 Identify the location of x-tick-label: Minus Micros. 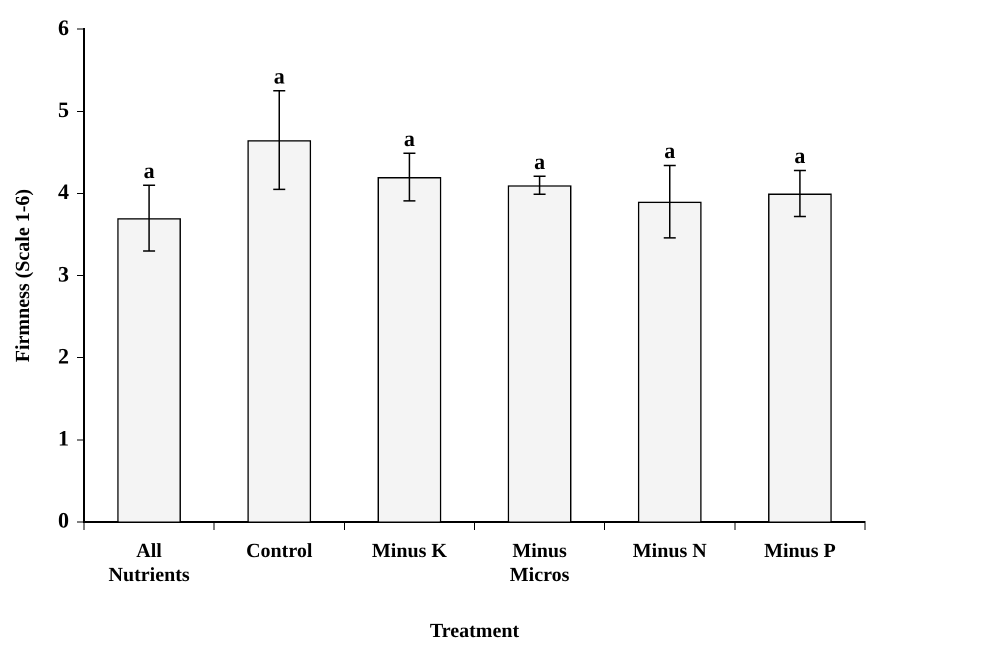
(540, 563).